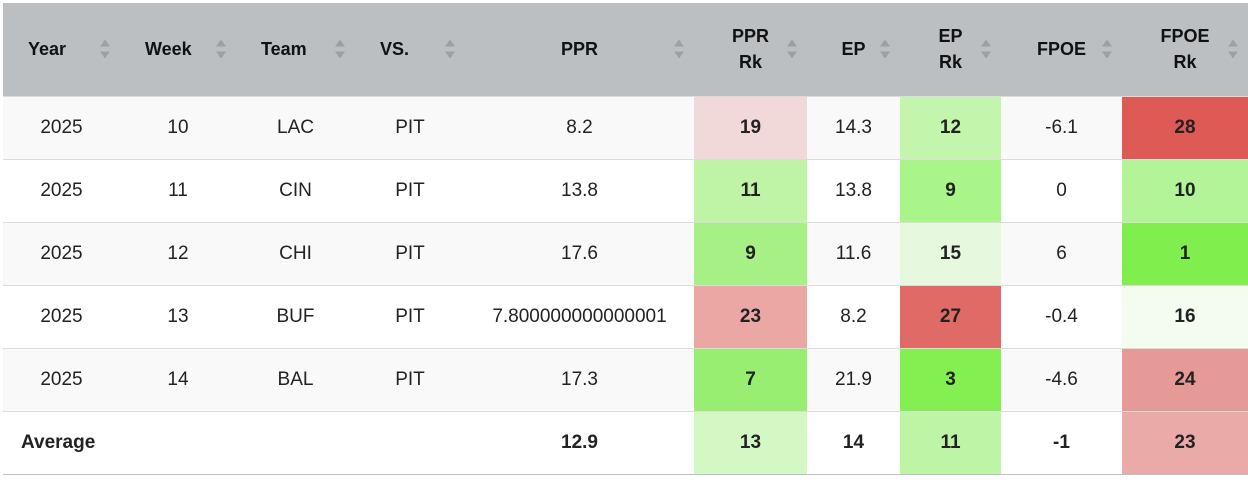 The width and height of the screenshot is (1248, 482). What do you see at coordinates (1185, 127) in the screenshot?
I see `cell-fpoe-rk: 28` at bounding box center [1185, 127].